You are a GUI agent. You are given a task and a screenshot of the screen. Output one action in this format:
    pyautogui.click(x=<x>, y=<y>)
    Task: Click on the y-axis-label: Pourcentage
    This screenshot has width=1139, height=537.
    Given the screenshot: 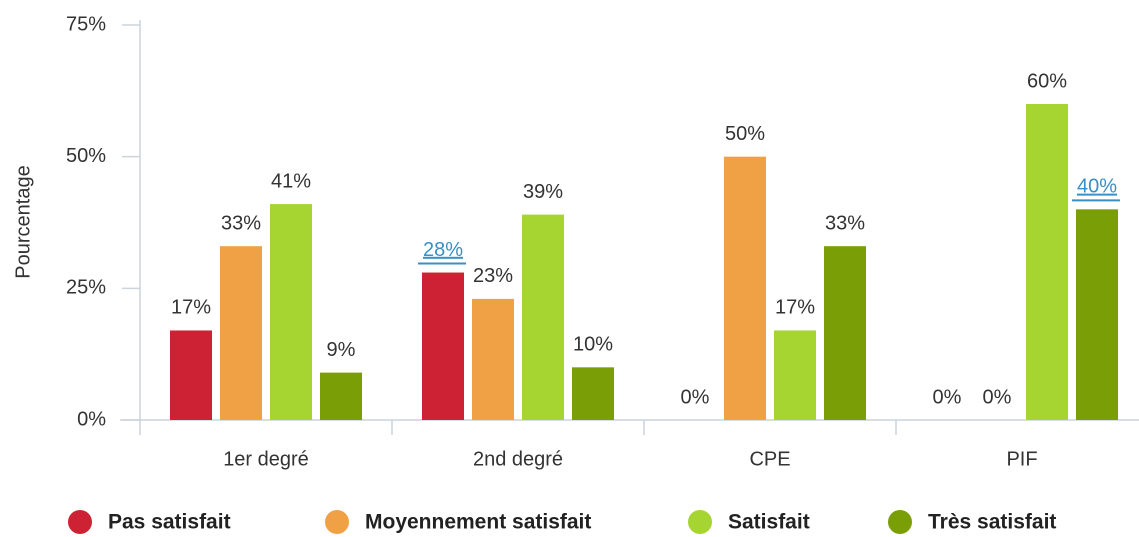 What is the action you would take?
    pyautogui.click(x=23, y=221)
    